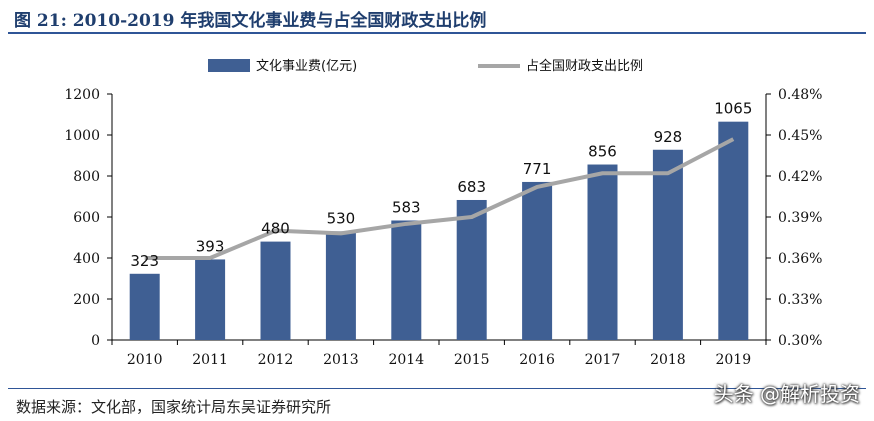  Describe the element at coordinates (86, 218) in the screenshot. I see `left-tick-label: 600` at that location.